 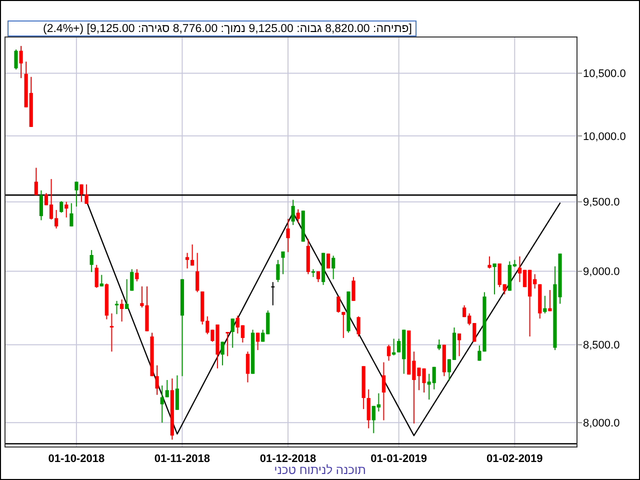 I want to click on y-tick-label: 10,000.0, so click(x=604, y=136).